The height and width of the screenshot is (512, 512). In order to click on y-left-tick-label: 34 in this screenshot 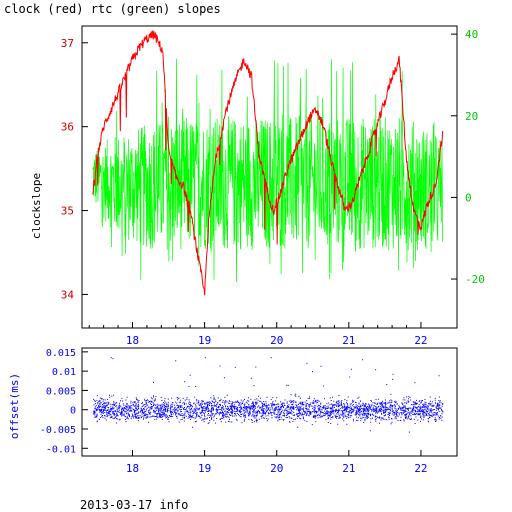, I will do `click(68, 294)`.